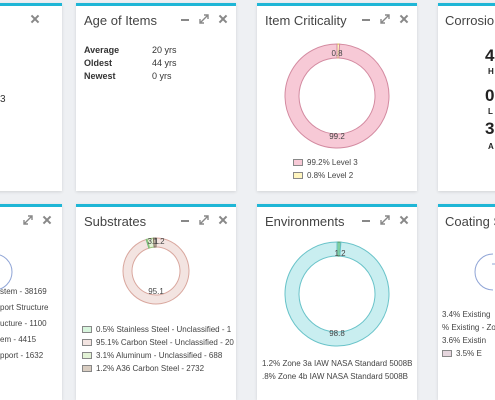  I want to click on legend-label: 1.2% Zone 3a IAW NASA Standard 5008B, so click(337, 363).